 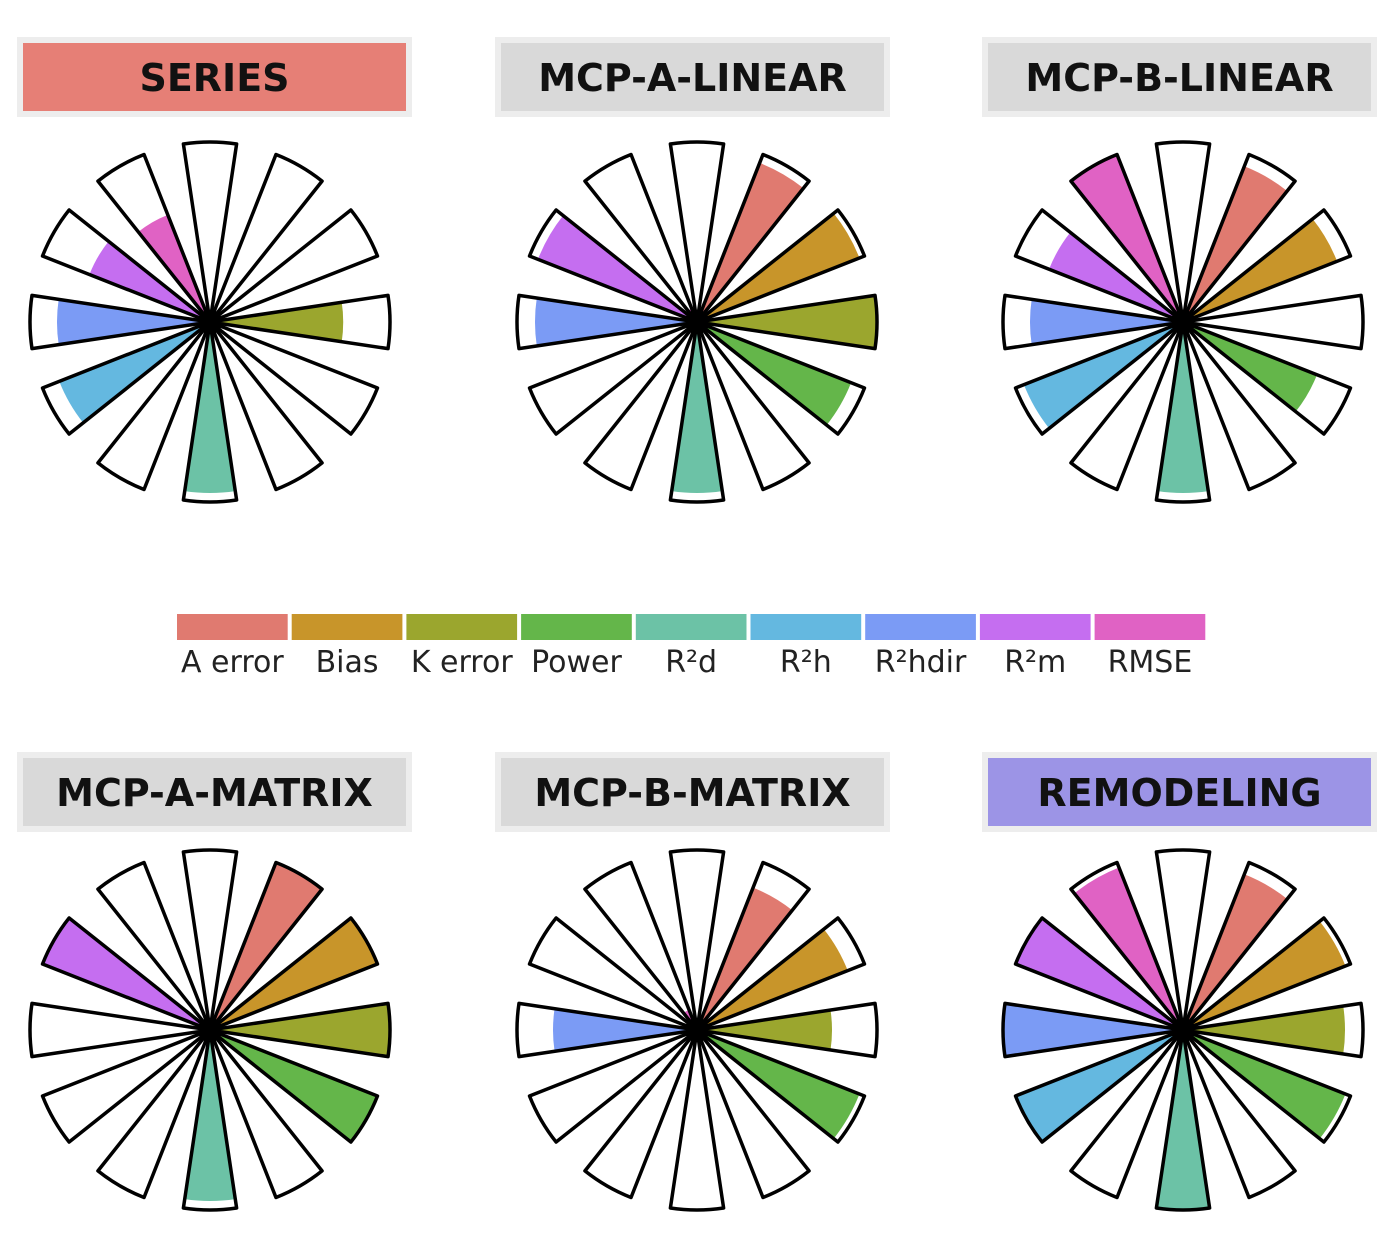 I want to click on legend-label-bias: Bias, so click(x=347, y=662).